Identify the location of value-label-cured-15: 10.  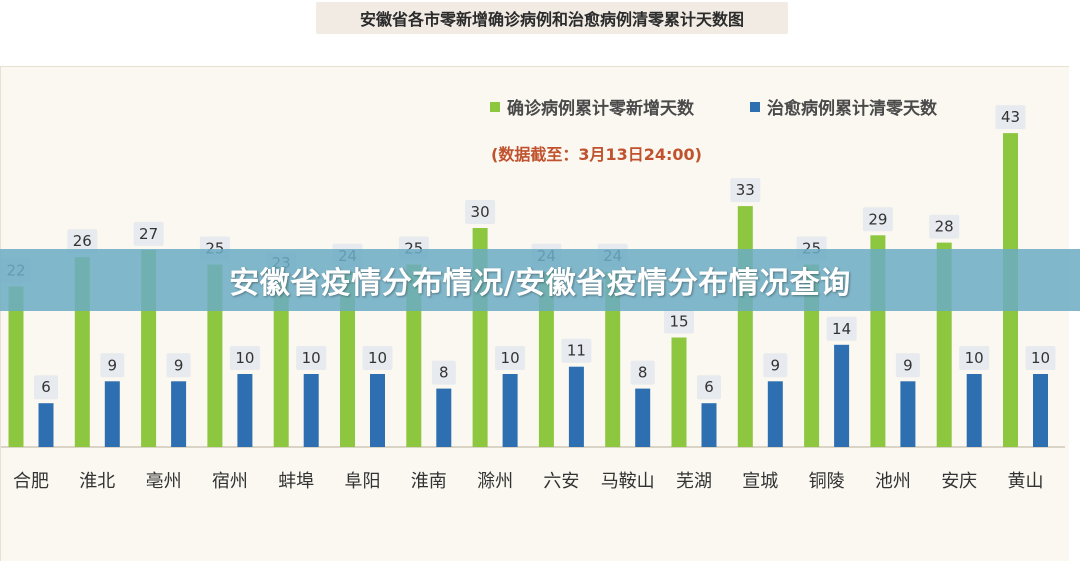
(1040, 358).